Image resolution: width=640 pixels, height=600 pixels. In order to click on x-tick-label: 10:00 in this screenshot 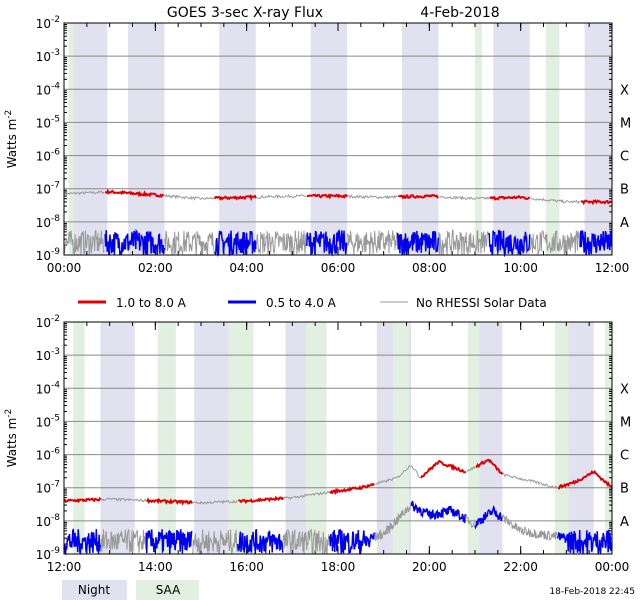, I will do `click(520, 268)`.